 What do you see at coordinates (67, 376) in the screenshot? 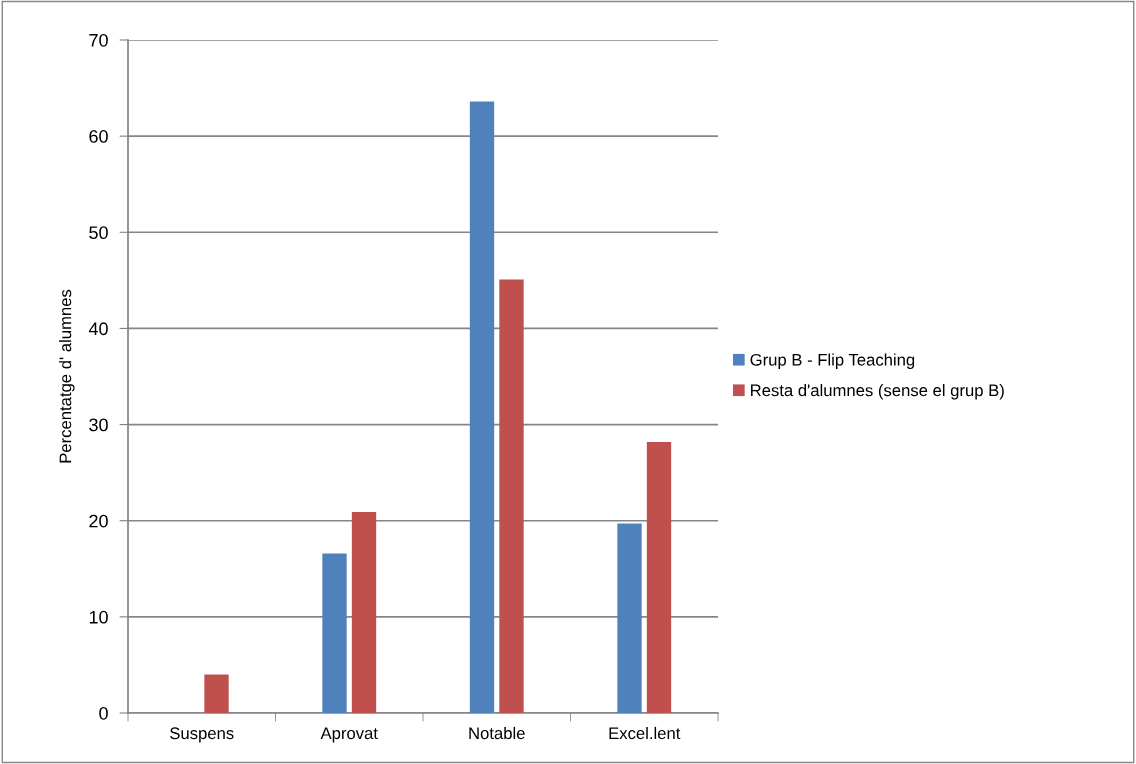
I see `y-axis-title: Percentatge d' alumnes` at bounding box center [67, 376].